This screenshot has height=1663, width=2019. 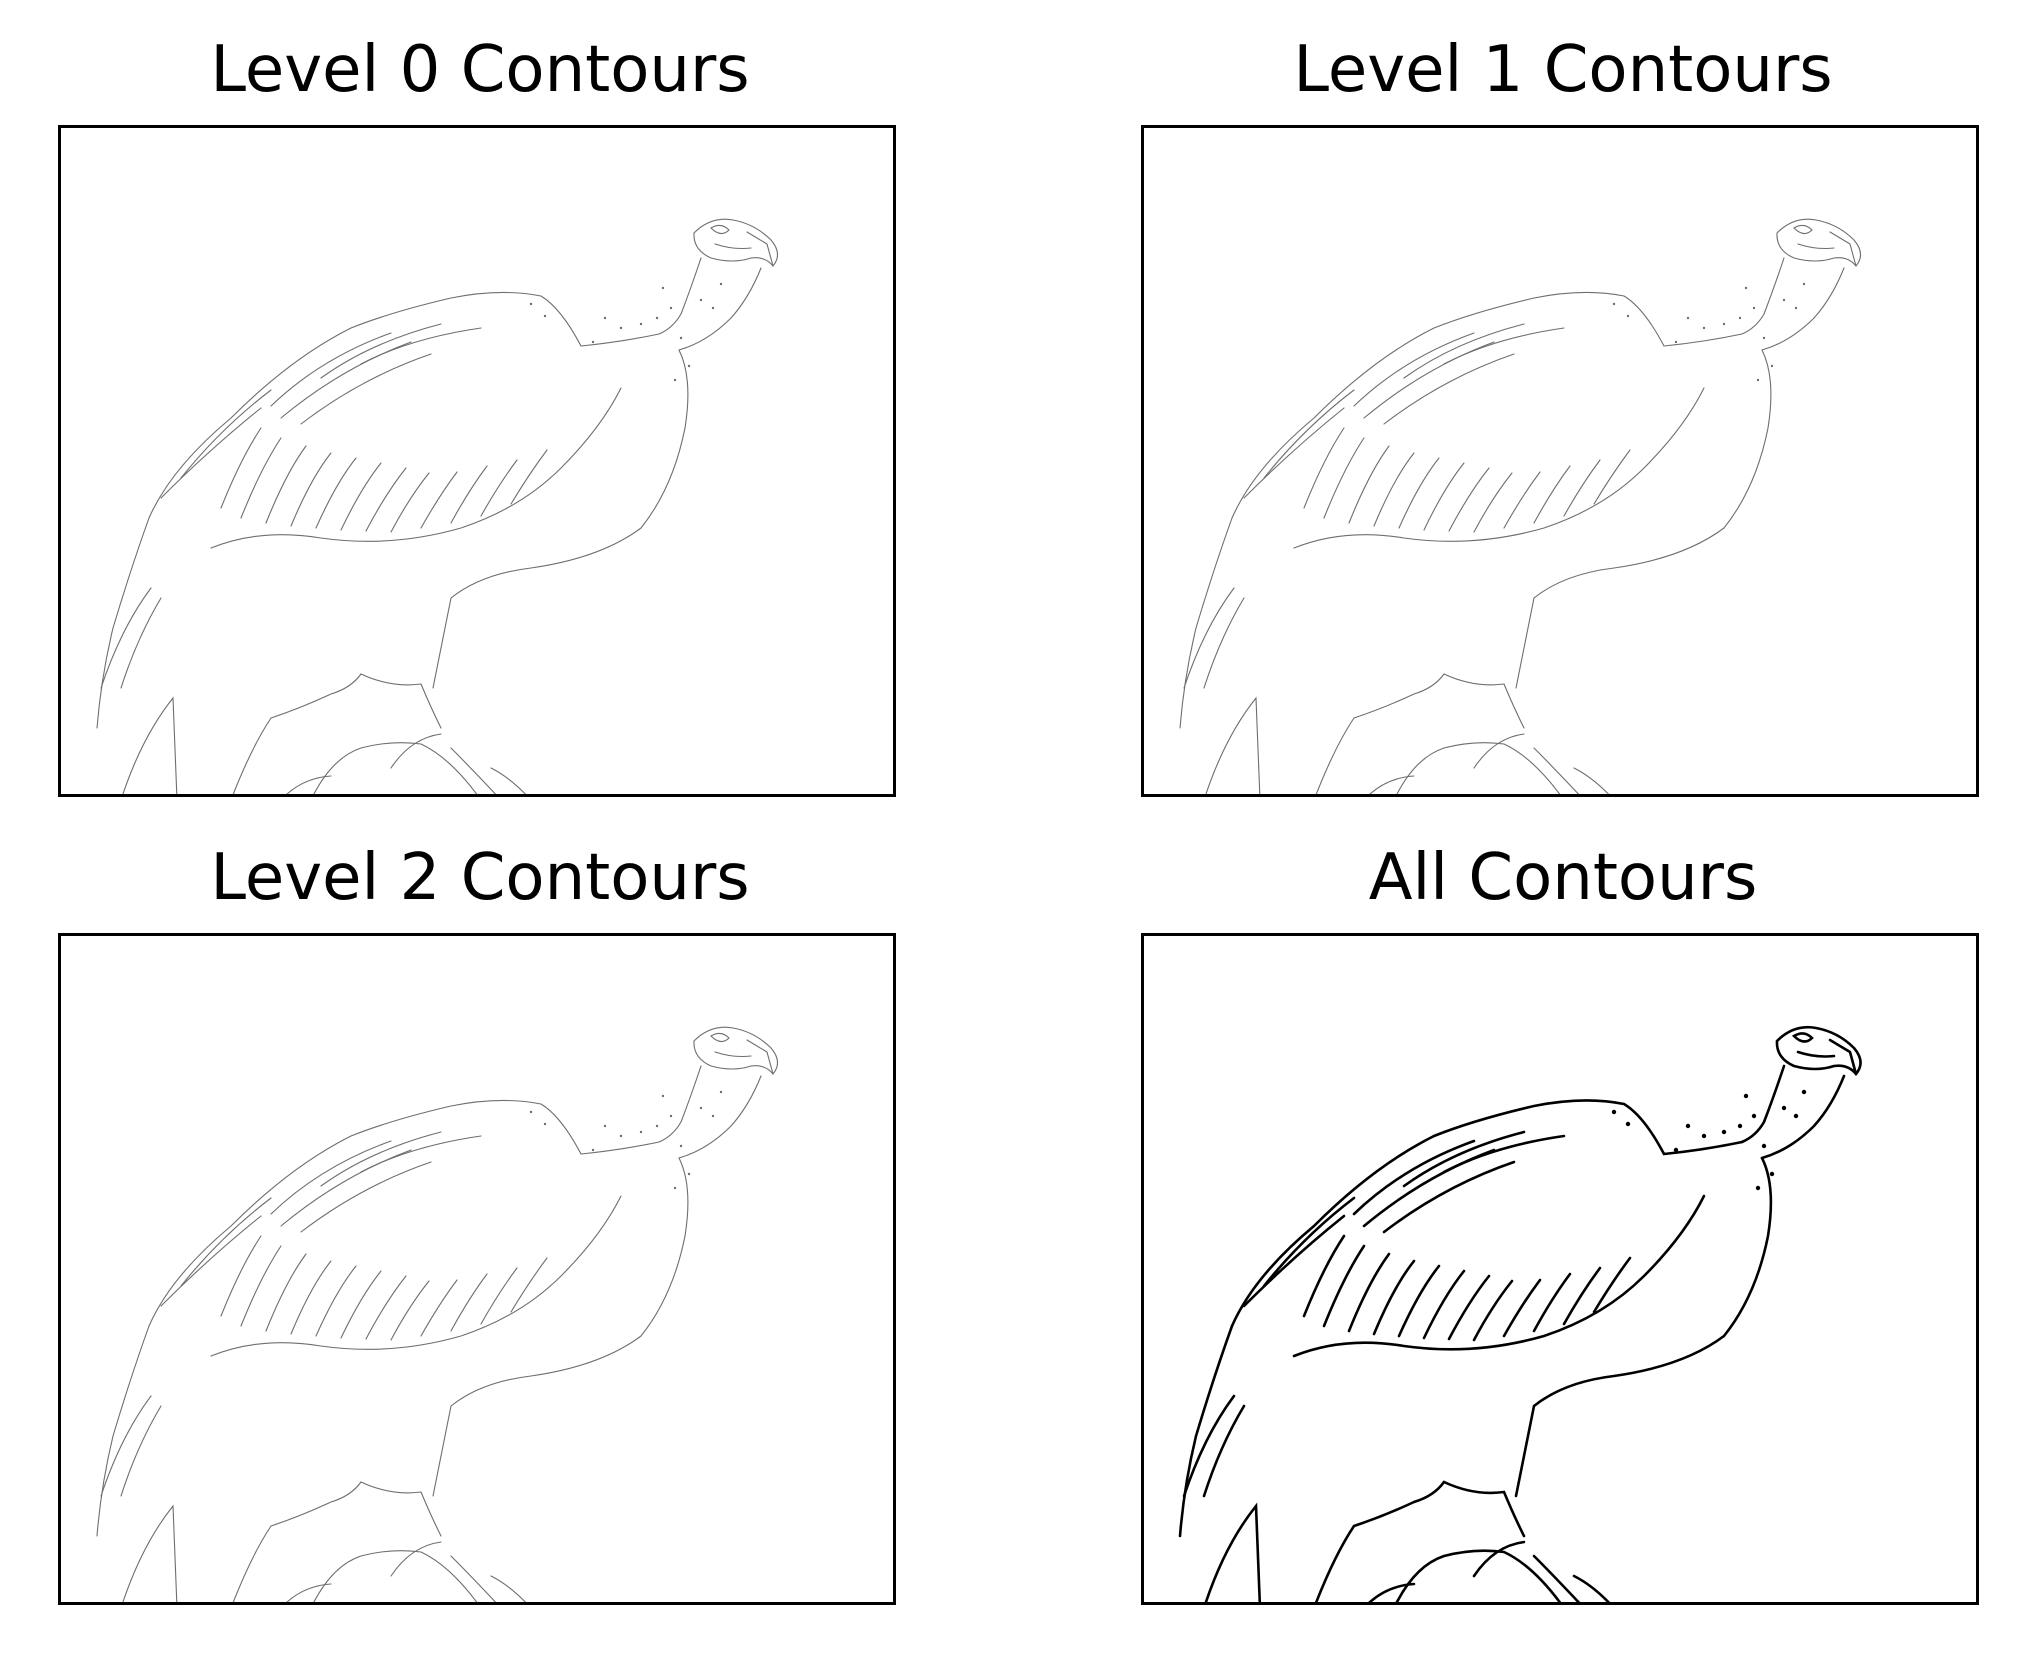 What do you see at coordinates (1563, 70) in the screenshot?
I see `panel-title-level-1: Level 1 Contours` at bounding box center [1563, 70].